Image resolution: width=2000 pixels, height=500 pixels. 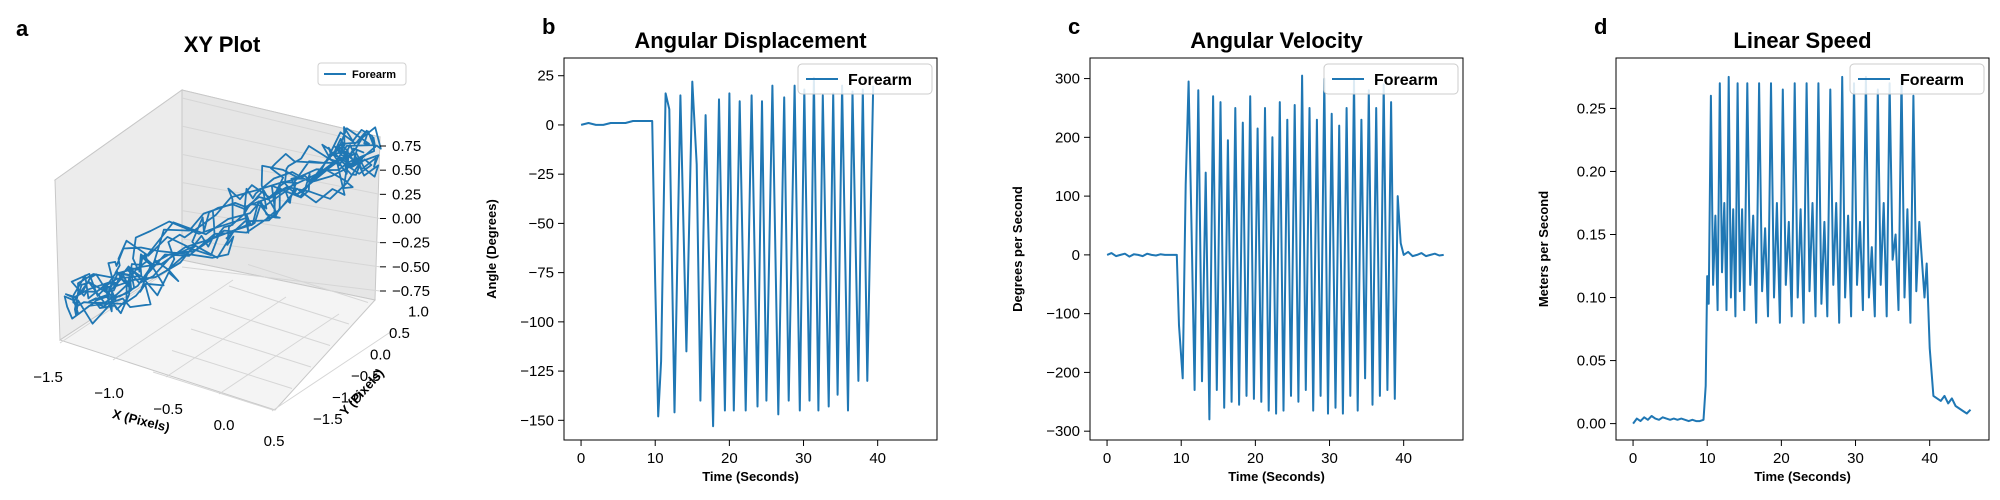 I want to click on y-axis-label-b: Angle (Degrees), so click(x=491, y=249).